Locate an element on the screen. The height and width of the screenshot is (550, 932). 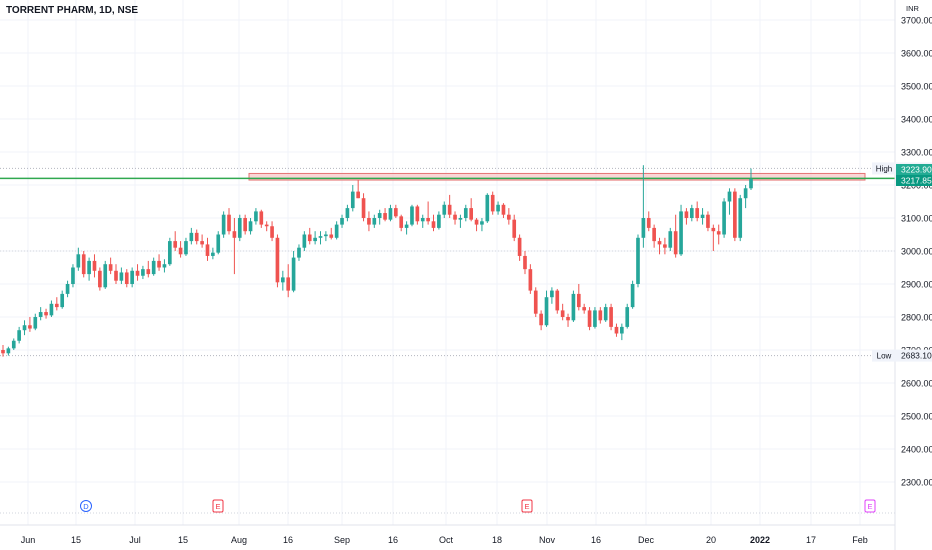
price-tag-bg is located at coordinates (914, 180).